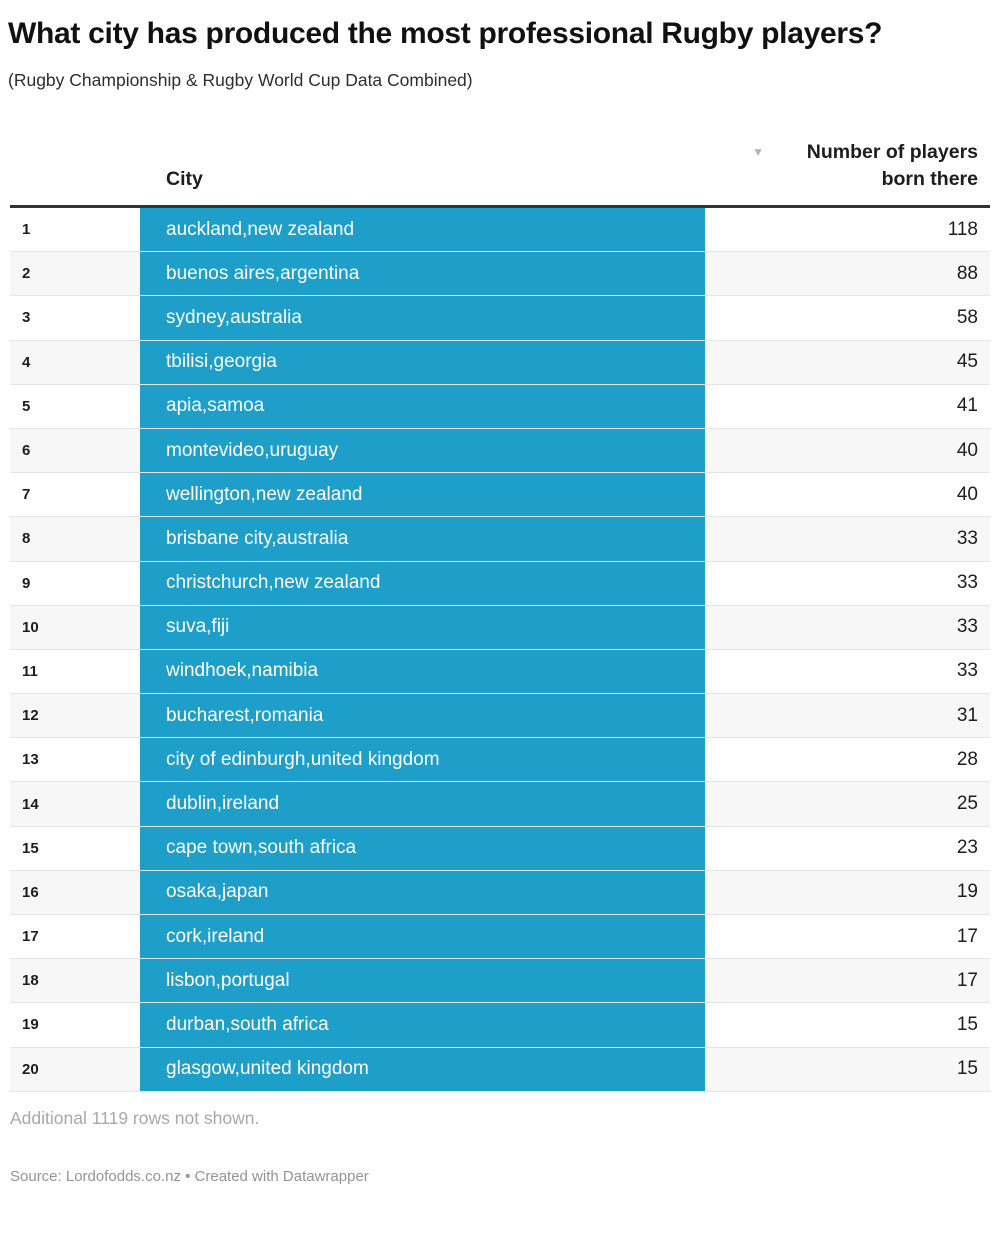 The height and width of the screenshot is (1255, 1000). Describe the element at coordinates (234, 317) in the screenshot. I see `city-cell-label: sydney,australia` at that location.